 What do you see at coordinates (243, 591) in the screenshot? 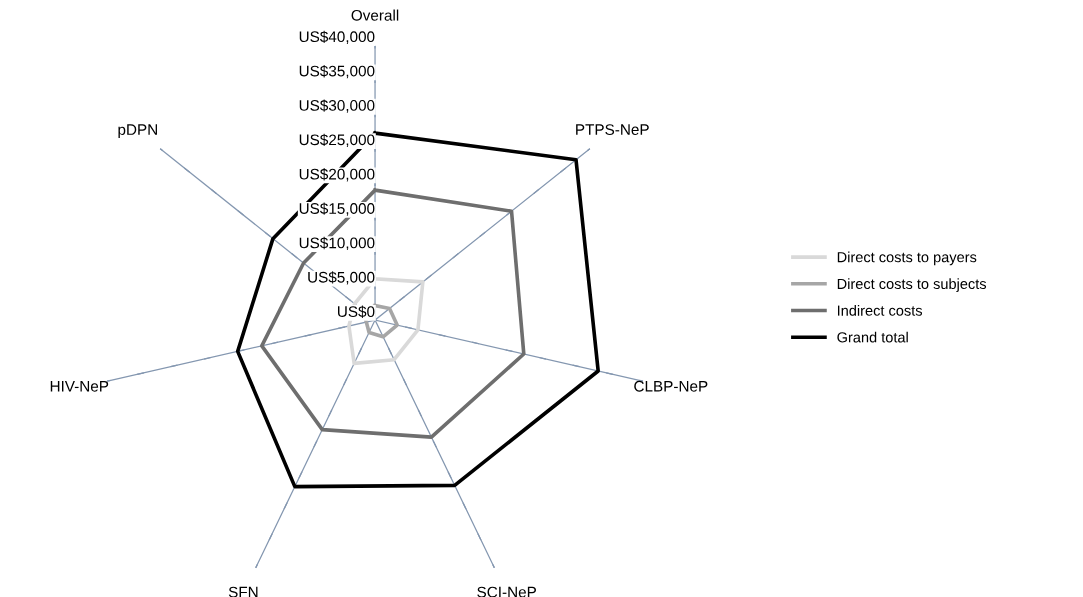
I see `spoke-label: SFN` at bounding box center [243, 591].